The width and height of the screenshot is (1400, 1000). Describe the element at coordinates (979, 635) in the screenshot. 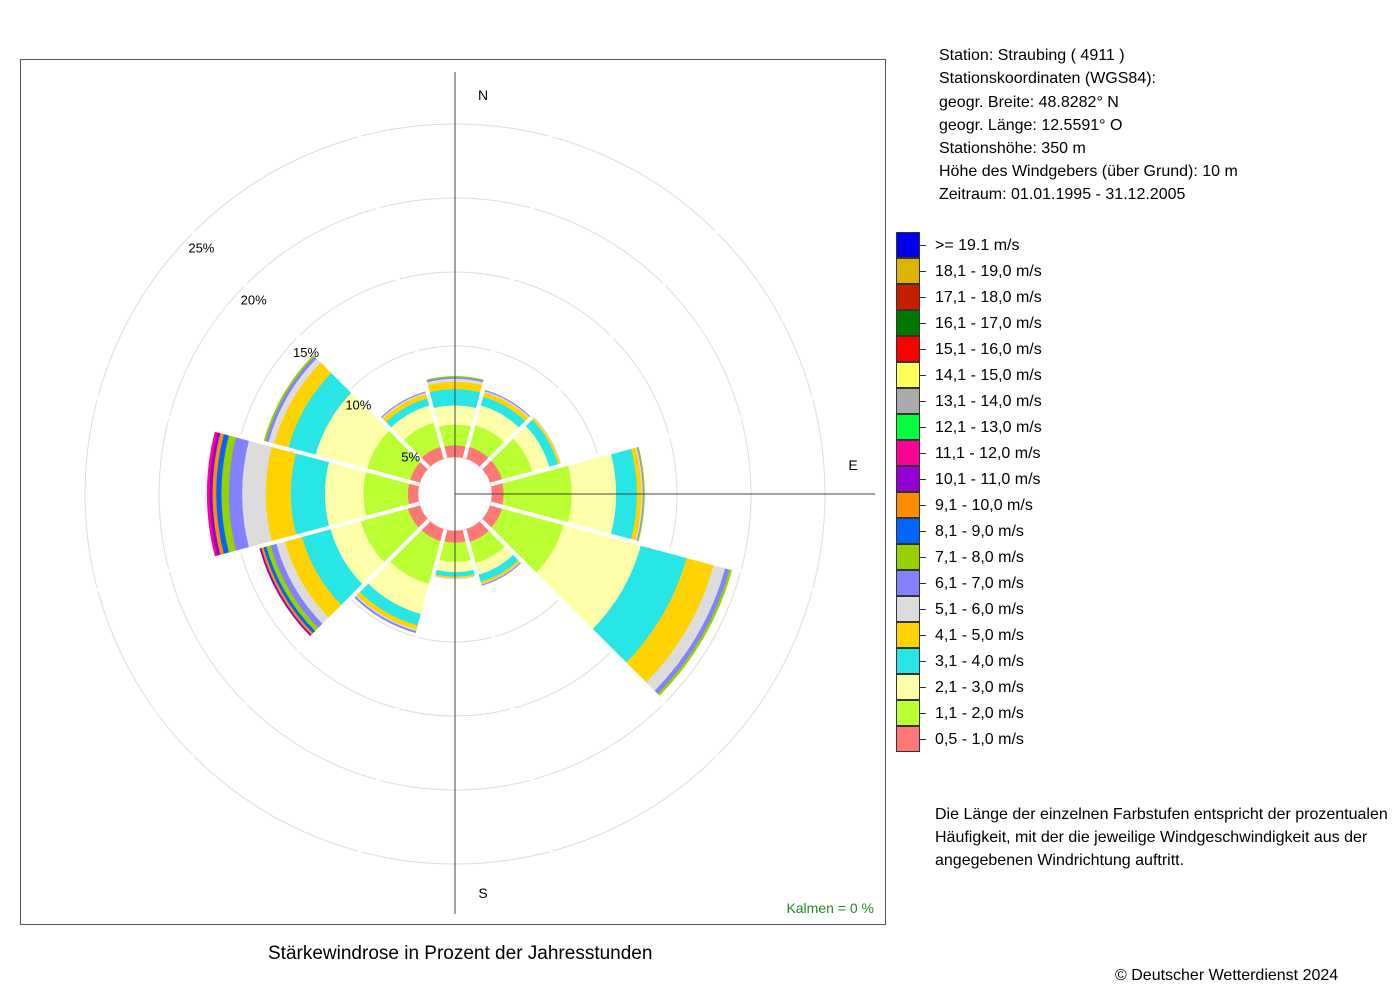

I see `legend-label: 4,1 - 5,0 m/s` at that location.